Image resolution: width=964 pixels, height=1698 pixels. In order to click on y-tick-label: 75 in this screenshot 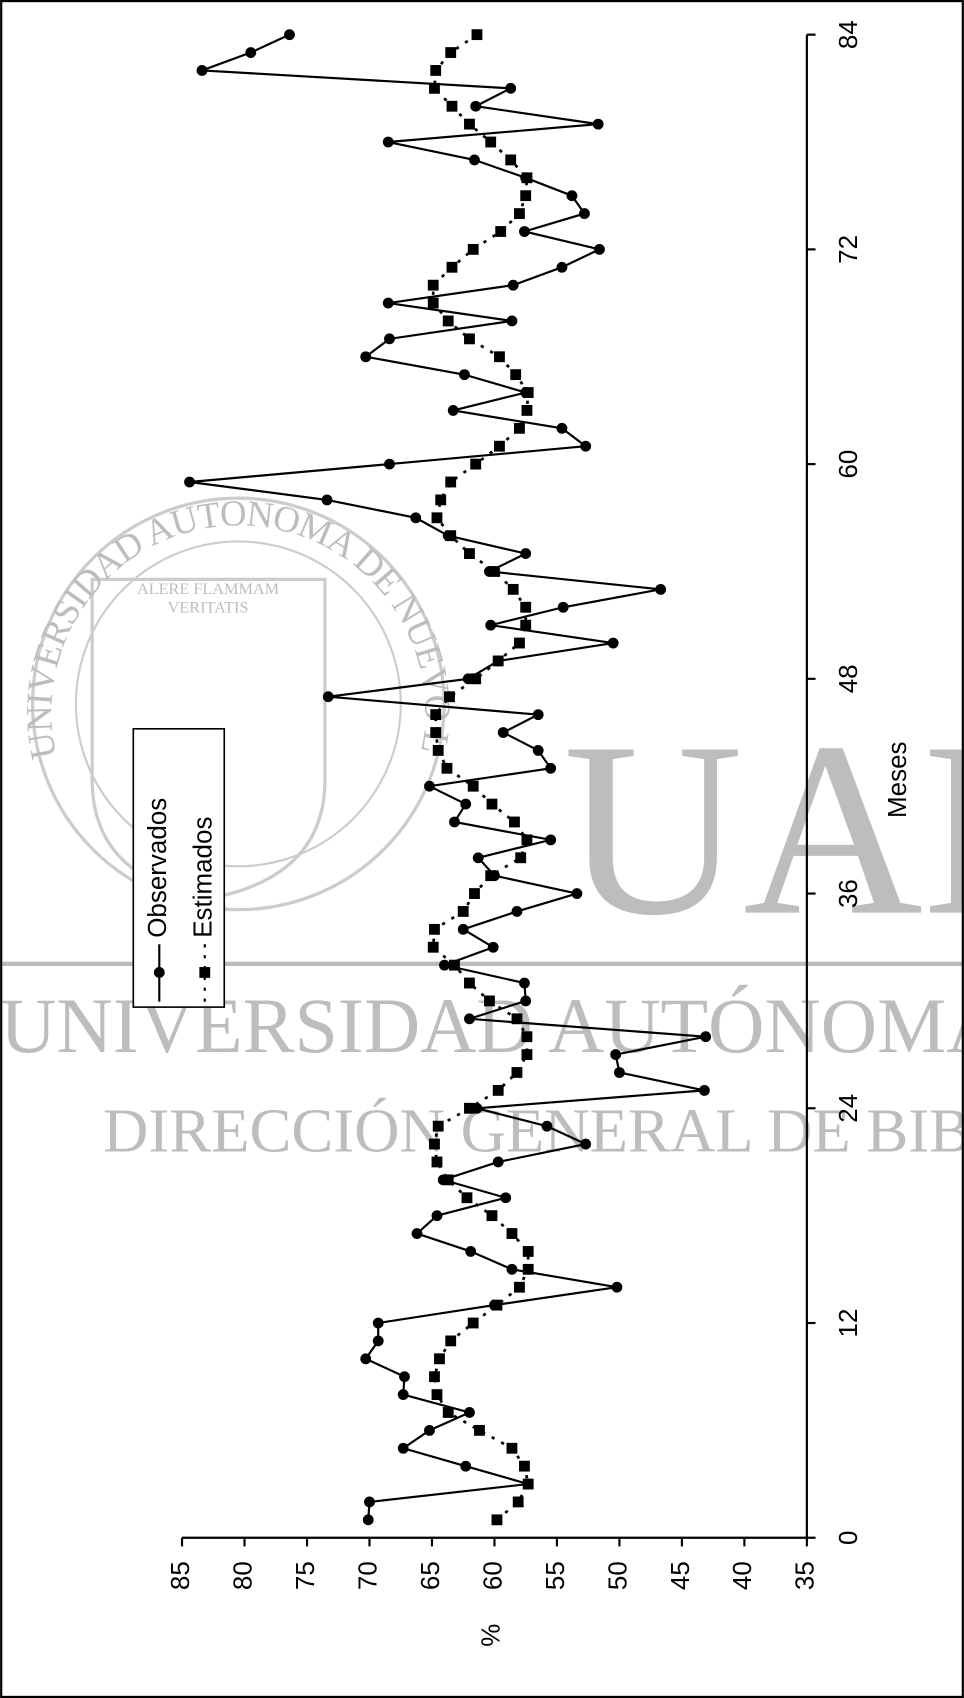, I will do `click(305, 1575)`.